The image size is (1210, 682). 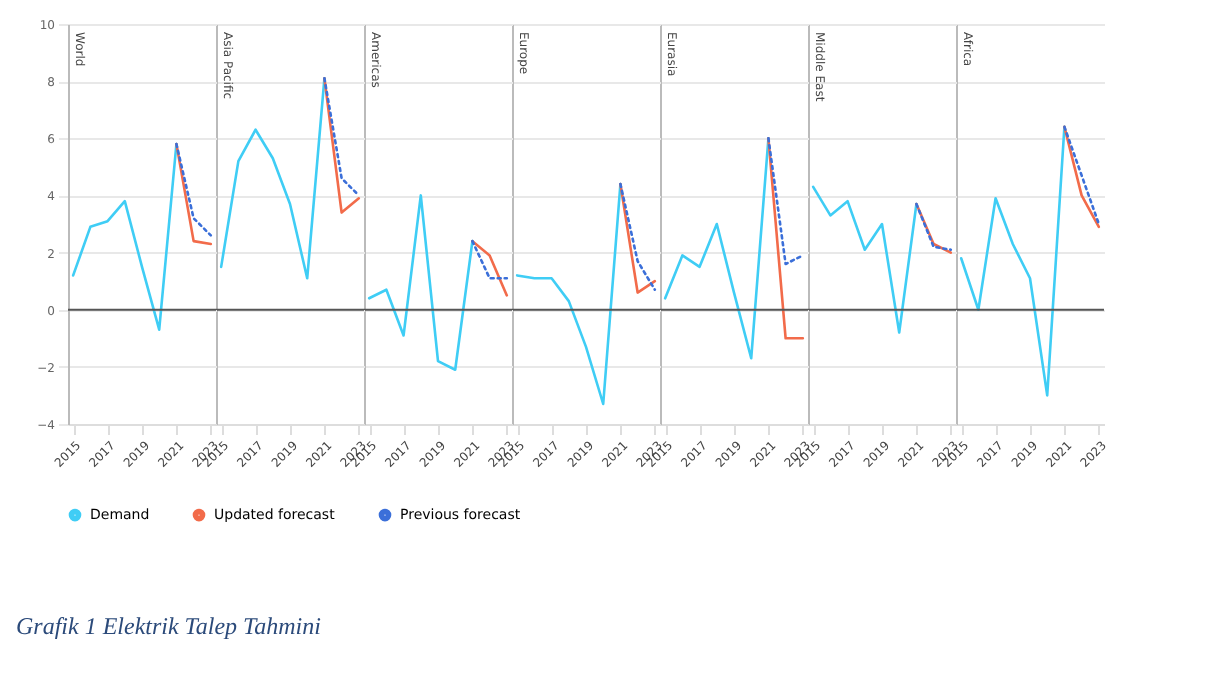 I want to click on line-series, so click(x=124, y=237).